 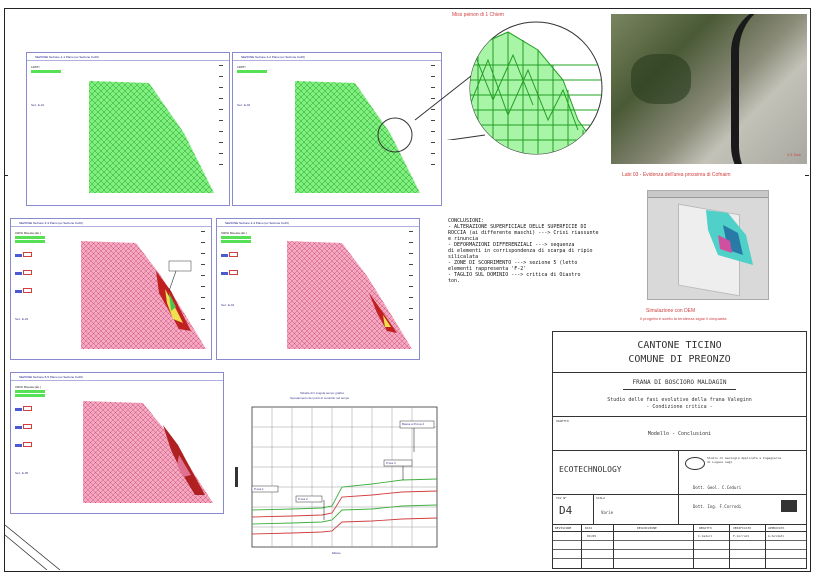 What do you see at coordinates (478, 15) in the screenshot?
I see `zoom-caption: Miss peinon di 1 Chiem` at bounding box center [478, 15].